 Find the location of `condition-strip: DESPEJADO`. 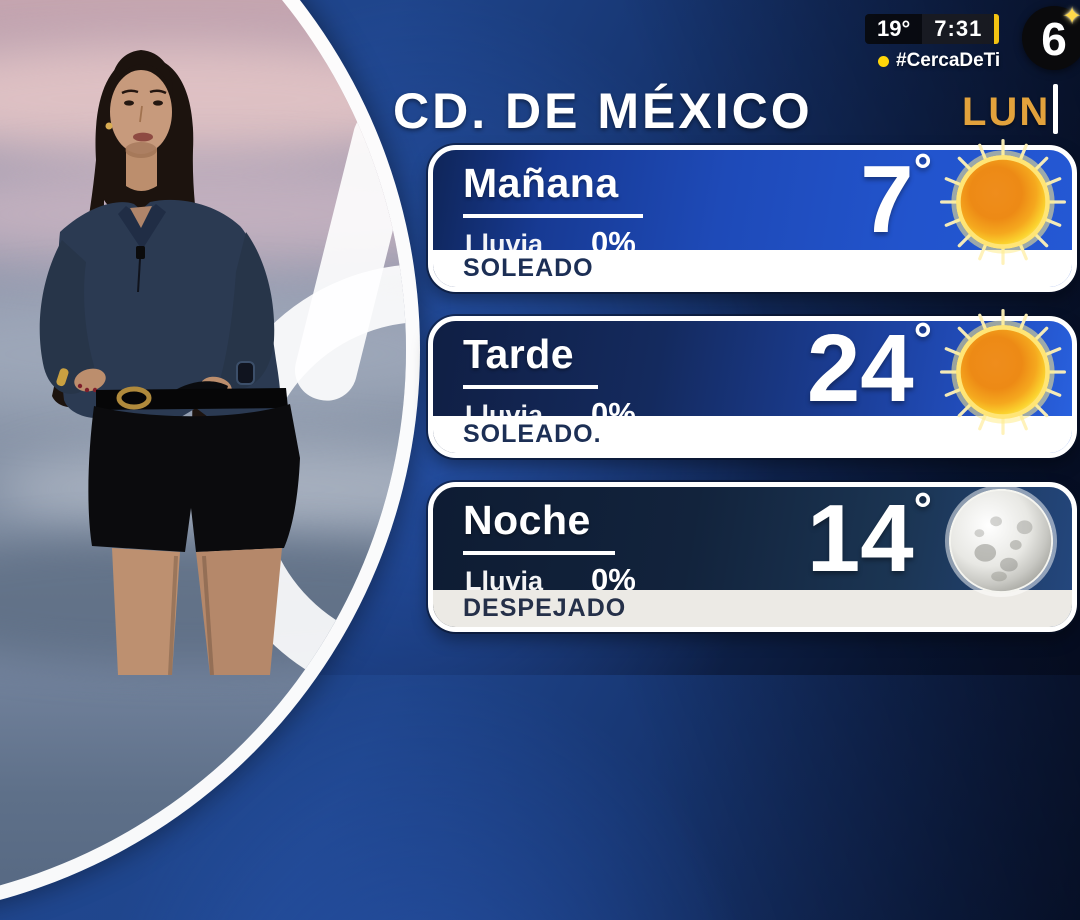

condition-strip: DESPEJADO is located at coordinates (752, 608).